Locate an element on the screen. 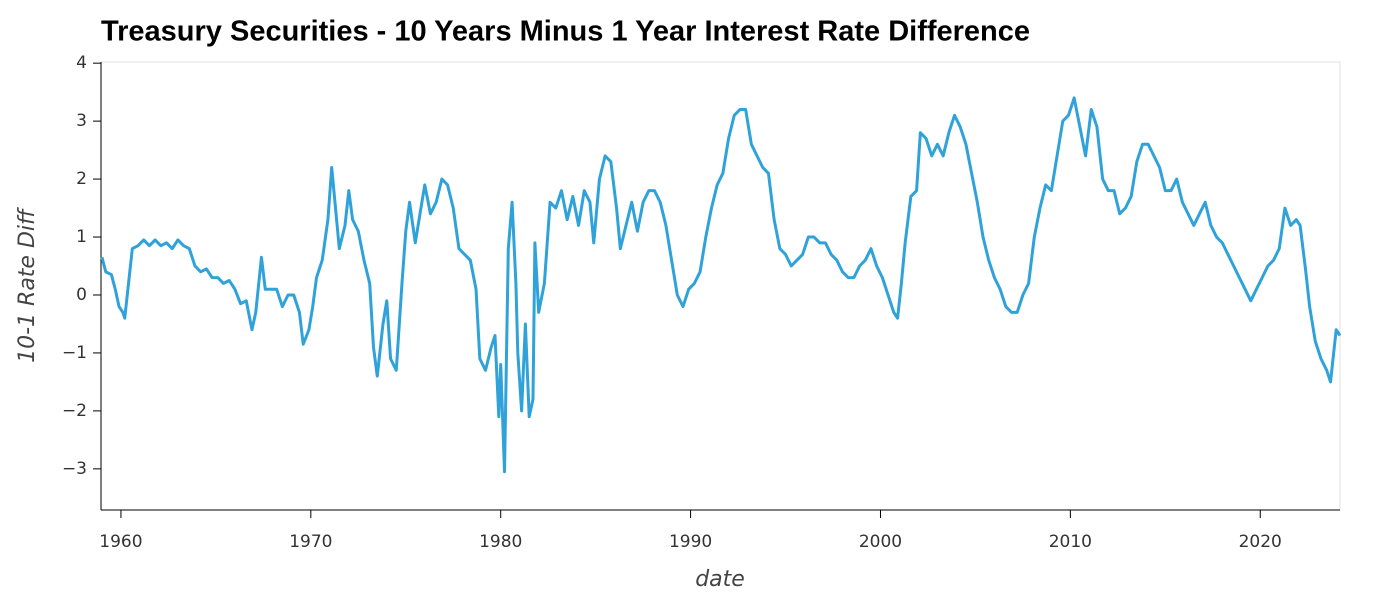  x-tick-label: 2010 is located at coordinates (1070, 542).